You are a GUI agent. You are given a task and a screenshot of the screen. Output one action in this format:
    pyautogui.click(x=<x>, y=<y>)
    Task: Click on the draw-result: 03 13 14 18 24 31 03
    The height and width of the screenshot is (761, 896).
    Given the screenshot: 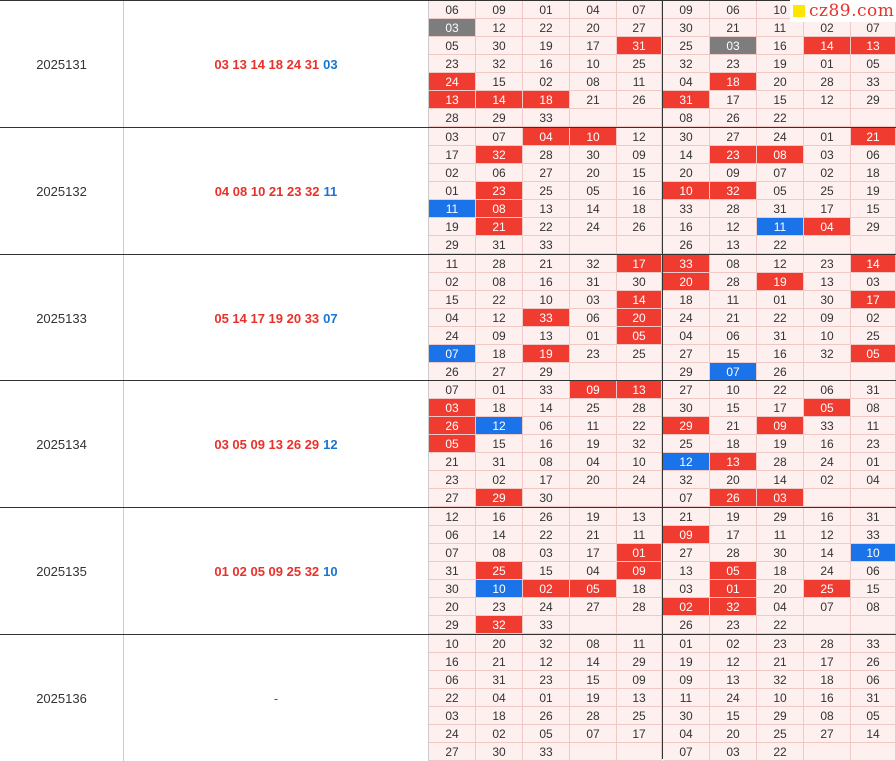 What is the action you would take?
    pyautogui.click(x=276, y=64)
    